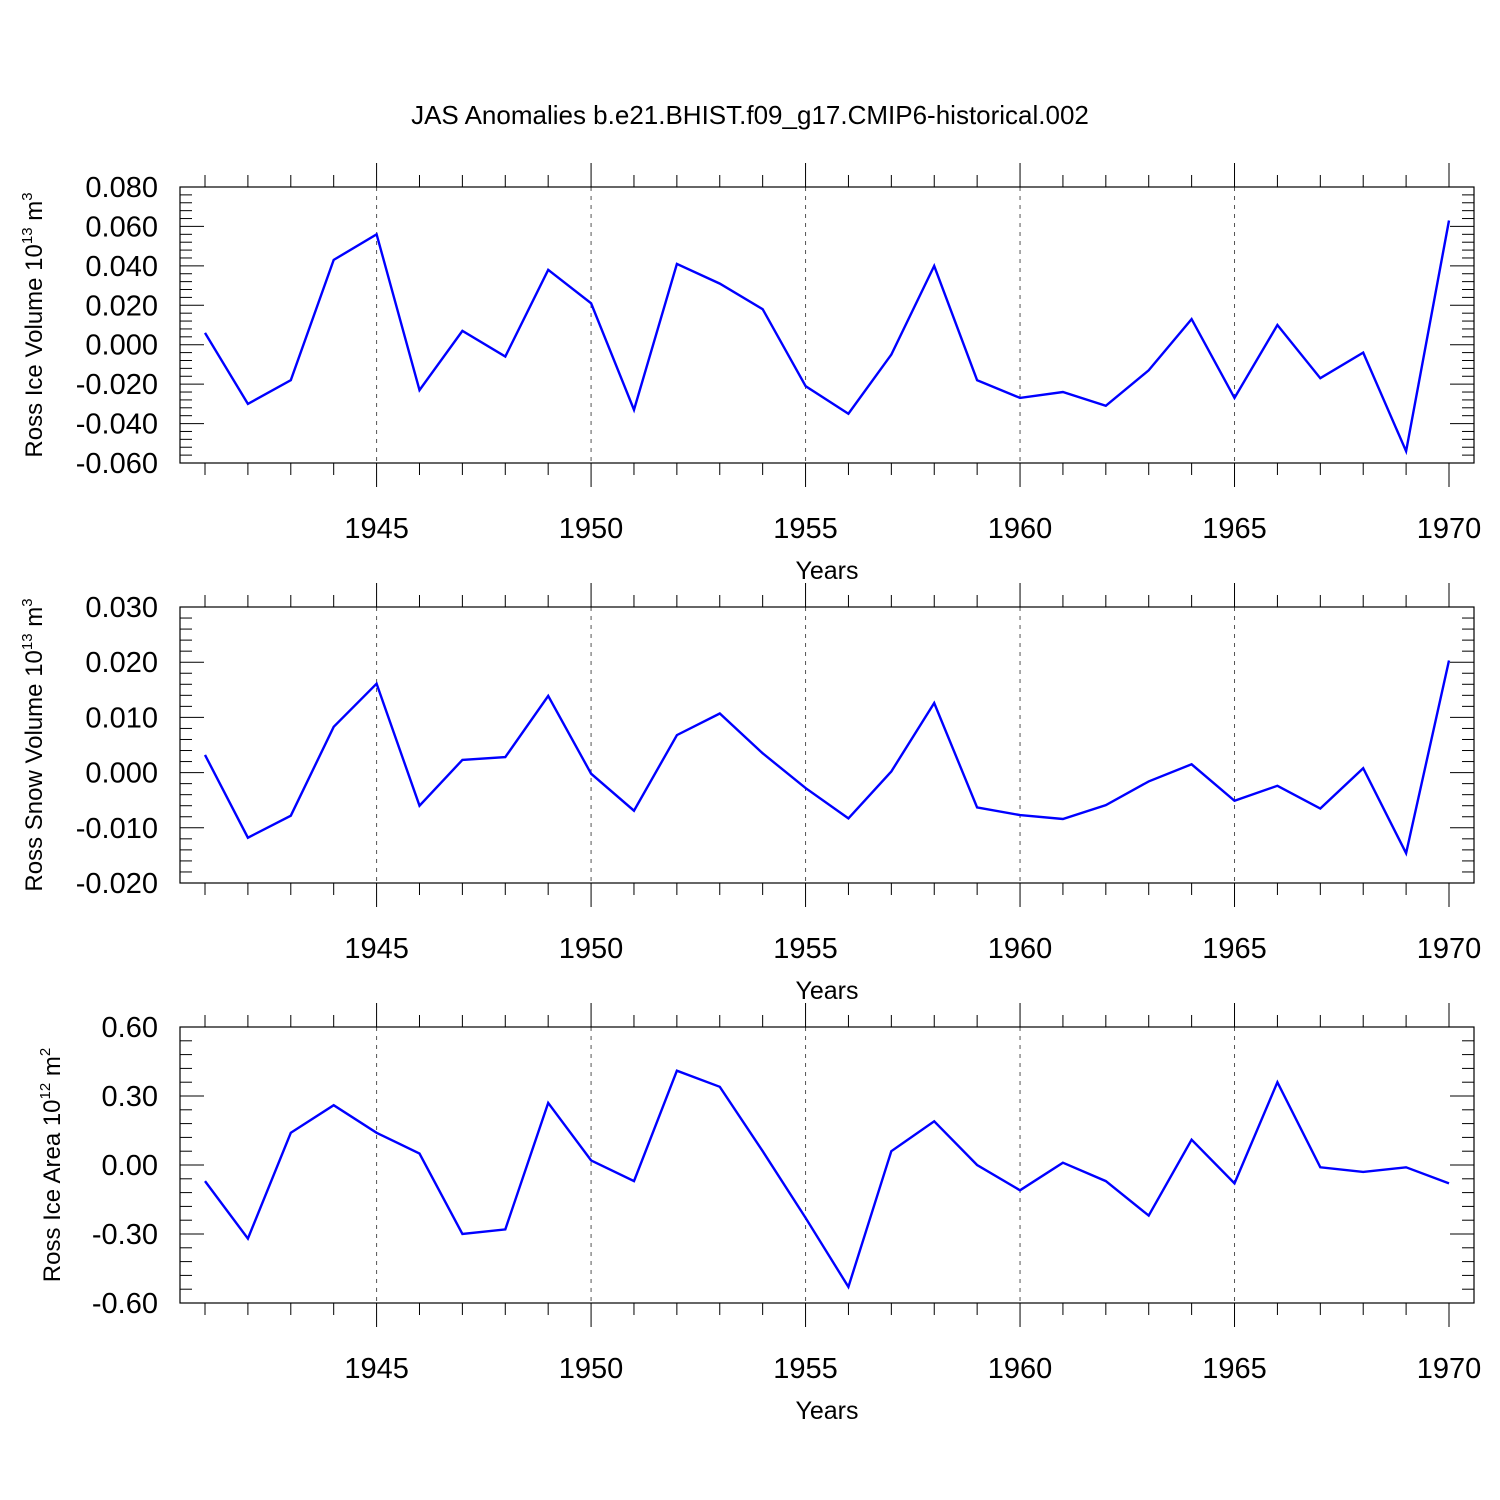 The image size is (1500, 1500). I want to click on y-tick-label: 0.080, so click(121, 188).